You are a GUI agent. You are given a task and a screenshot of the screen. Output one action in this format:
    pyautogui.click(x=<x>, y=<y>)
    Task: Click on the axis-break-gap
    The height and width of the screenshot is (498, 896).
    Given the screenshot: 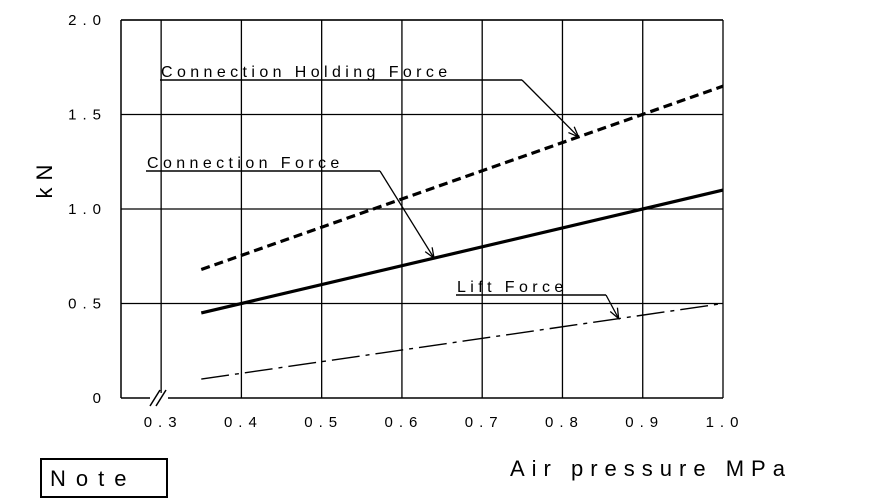 What is the action you would take?
    pyautogui.click(x=159, y=398)
    